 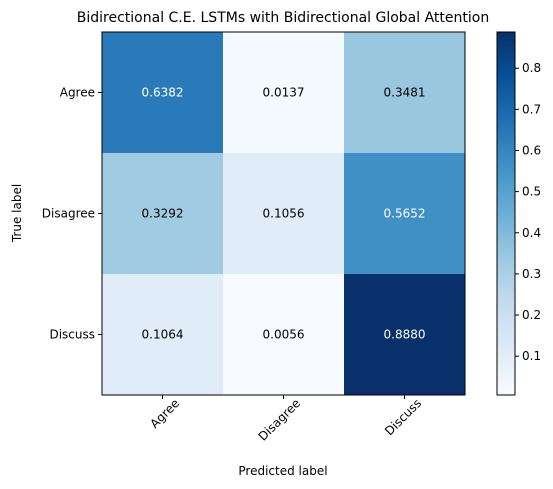 I want to click on y-tick-label: Agree, so click(x=77, y=93).